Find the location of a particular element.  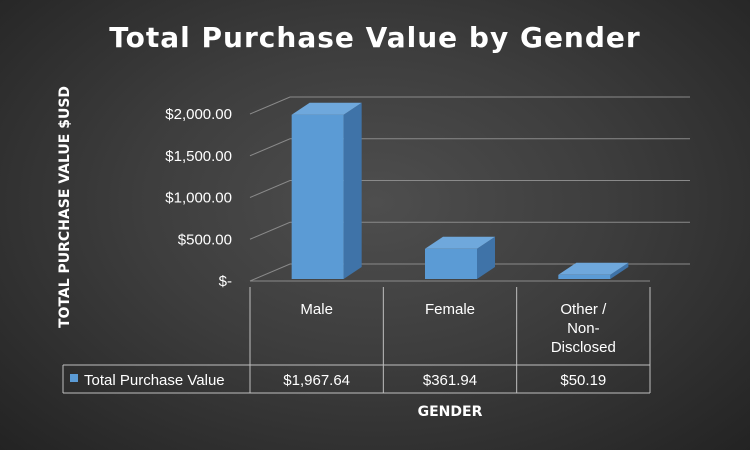

data-label: $1,967.64 is located at coordinates (316, 380).